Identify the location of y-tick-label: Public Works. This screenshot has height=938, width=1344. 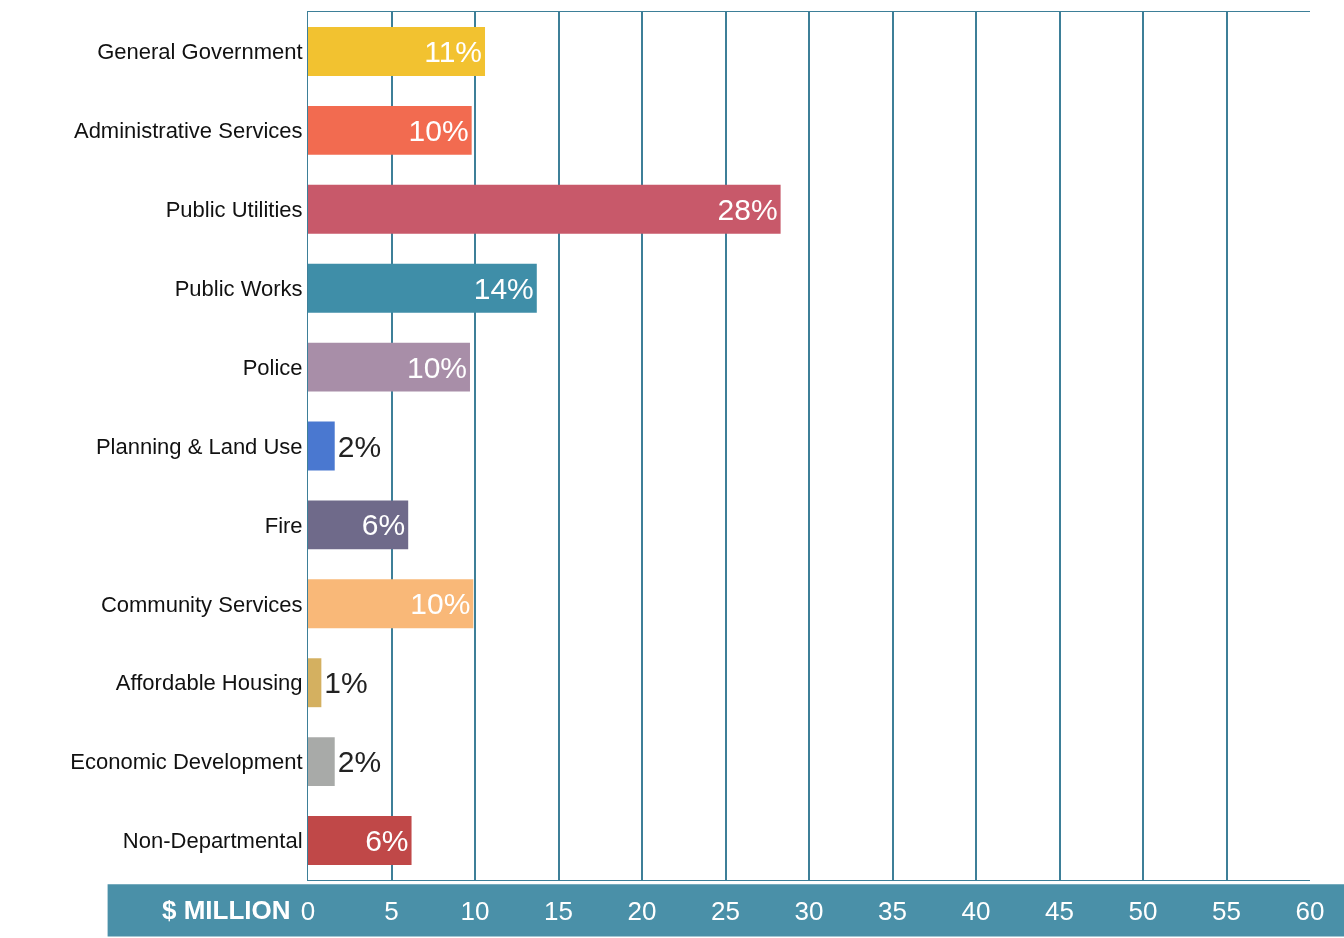
(238, 288).